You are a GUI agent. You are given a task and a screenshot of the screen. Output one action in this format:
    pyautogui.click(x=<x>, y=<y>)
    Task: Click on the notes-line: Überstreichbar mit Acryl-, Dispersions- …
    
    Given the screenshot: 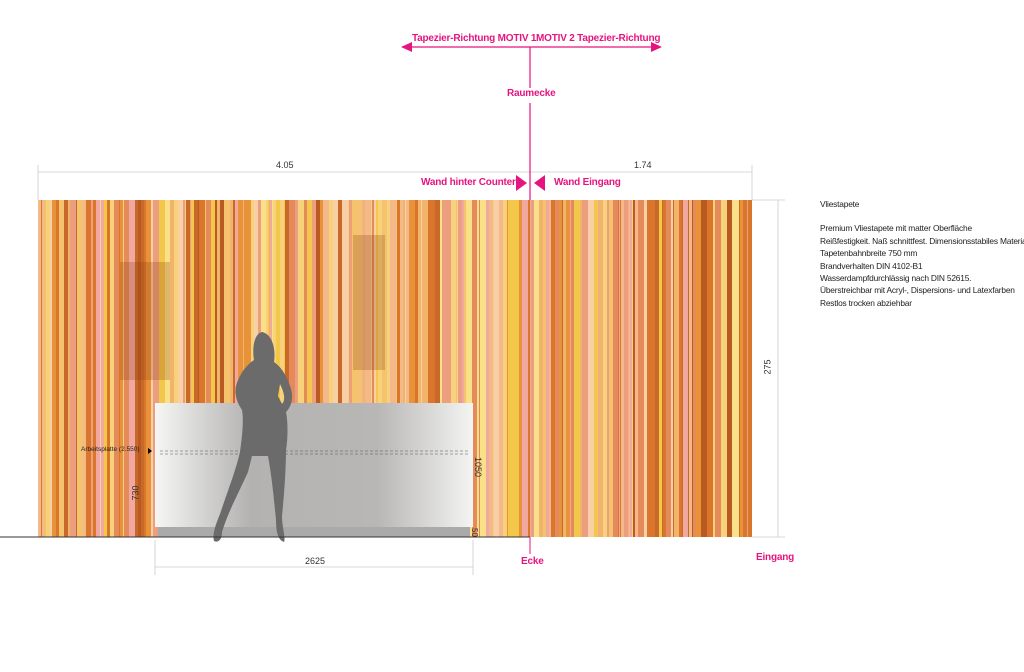 What is the action you would take?
    pyautogui.click(x=917, y=290)
    